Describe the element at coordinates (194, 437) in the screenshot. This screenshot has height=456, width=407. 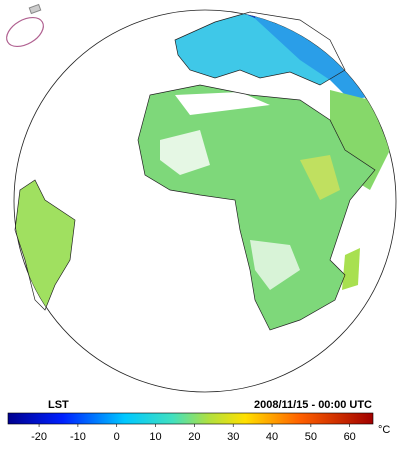
I see `colorbar-tick-label: 20` at that location.